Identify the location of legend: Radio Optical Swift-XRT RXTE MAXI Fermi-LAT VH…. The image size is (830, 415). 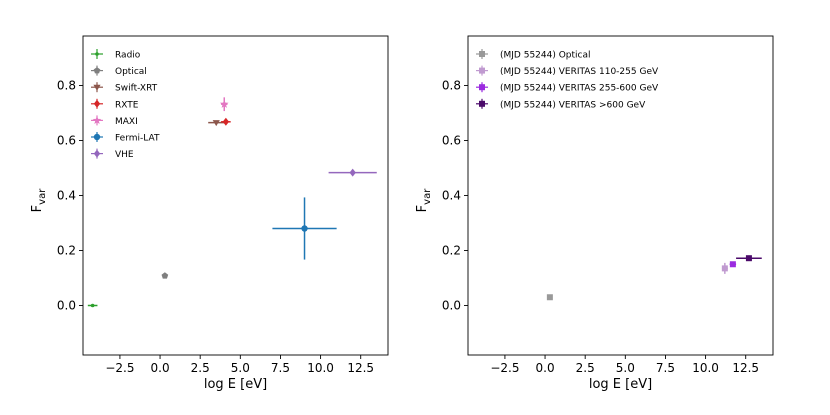
(125, 104).